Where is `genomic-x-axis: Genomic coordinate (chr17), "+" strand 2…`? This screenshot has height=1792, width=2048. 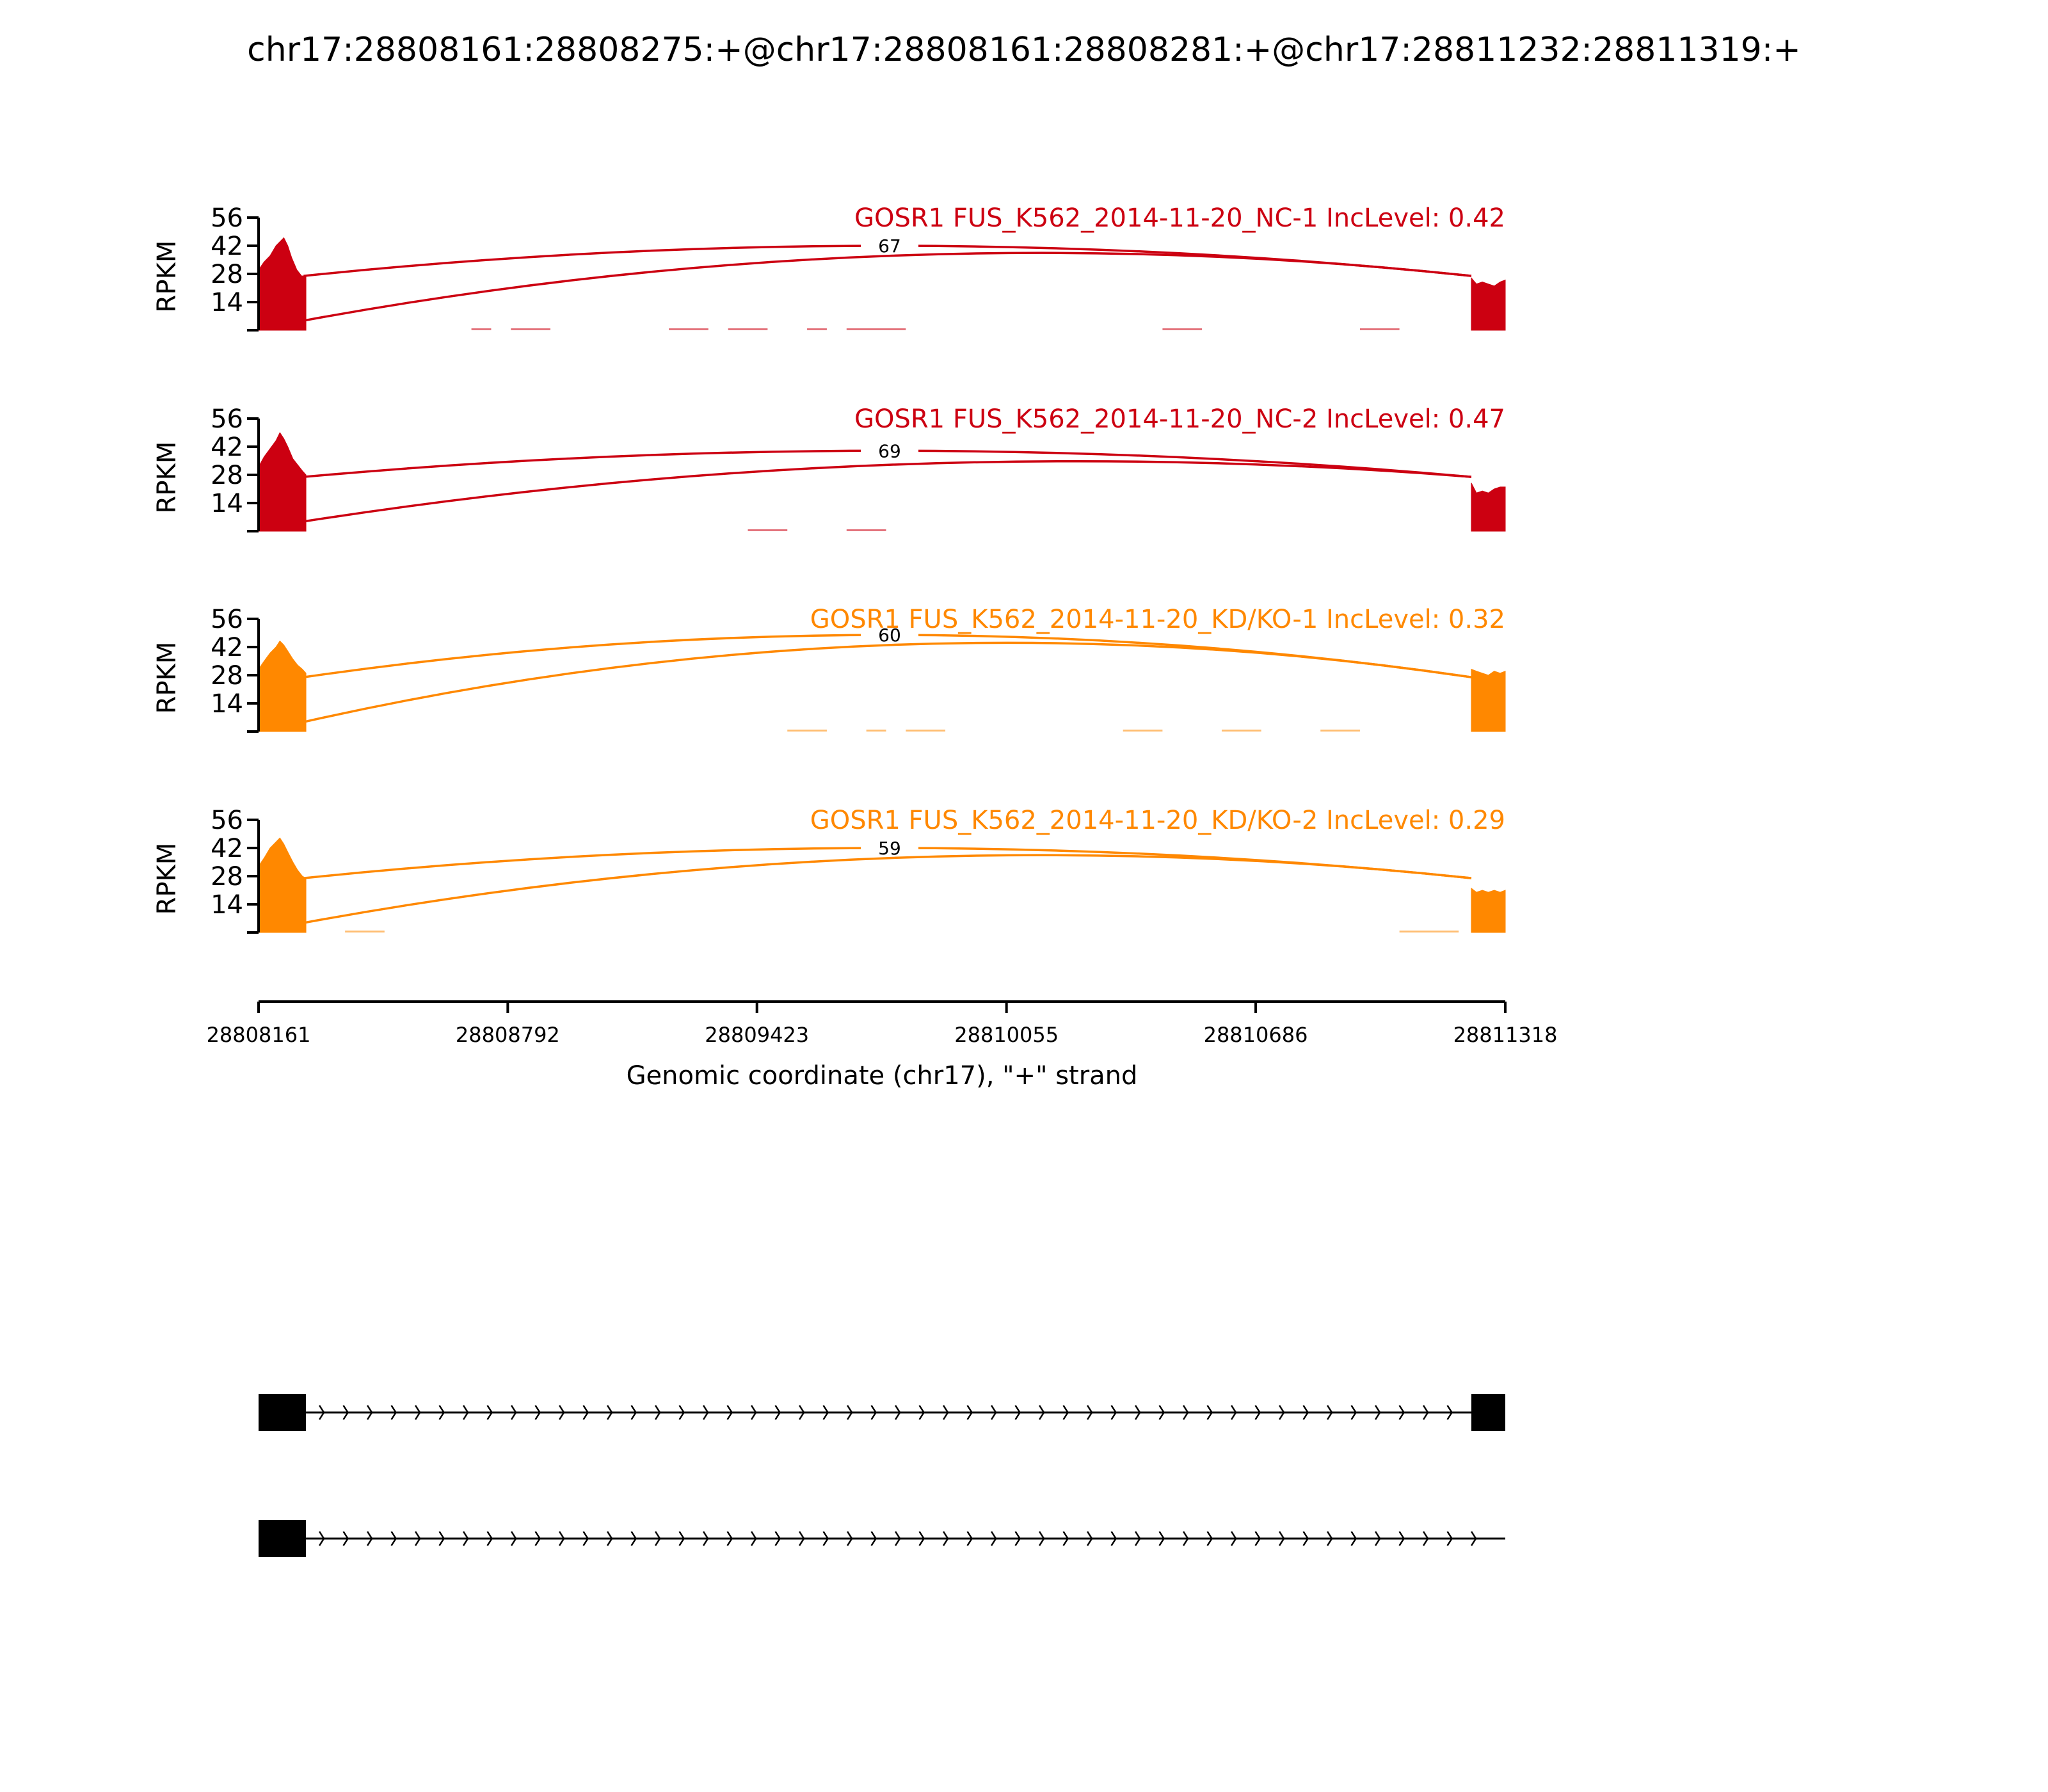 genomic-x-axis: Genomic coordinate (chr17), "+" strand 2… is located at coordinates (882, 1045).